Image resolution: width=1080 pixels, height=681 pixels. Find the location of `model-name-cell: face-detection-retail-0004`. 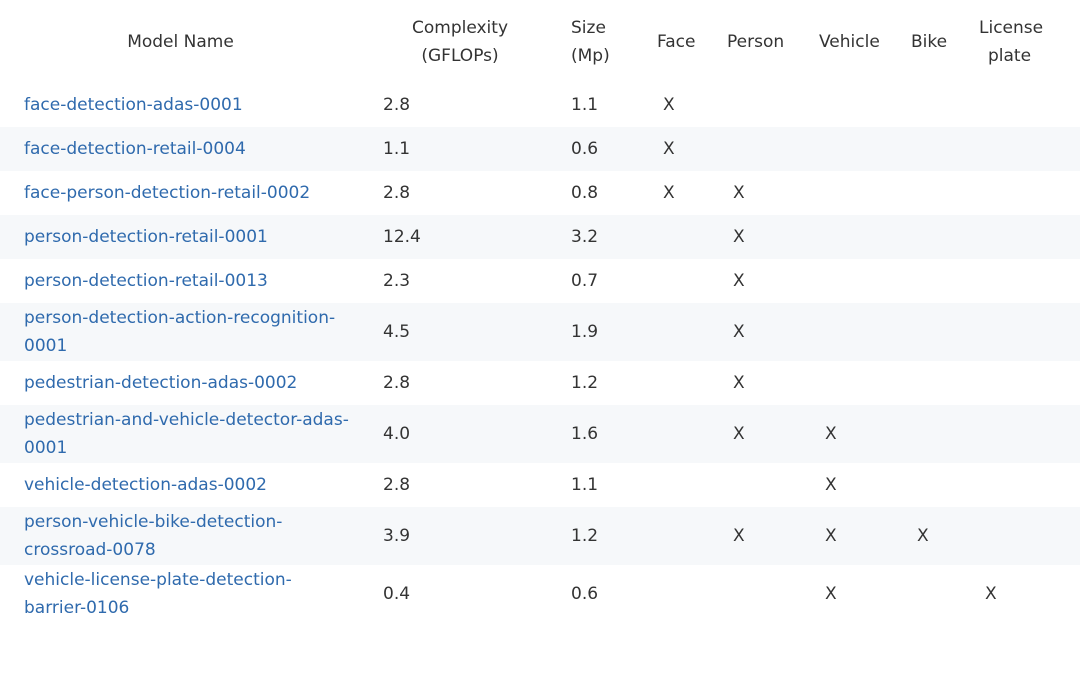

model-name-cell: face-detection-retail-0004 is located at coordinates (186, 149).